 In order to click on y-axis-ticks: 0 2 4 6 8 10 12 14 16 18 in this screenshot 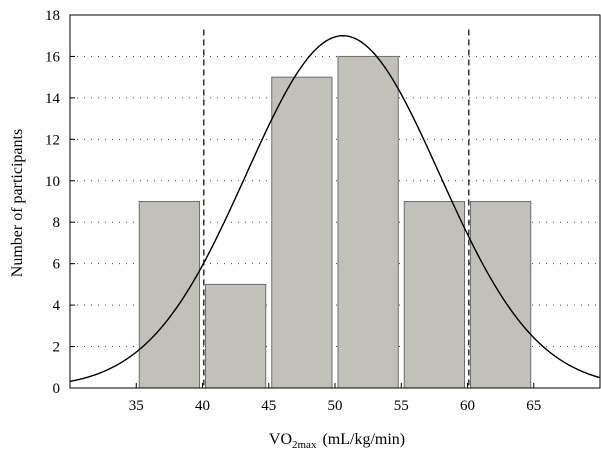, I will do `click(60, 202)`.